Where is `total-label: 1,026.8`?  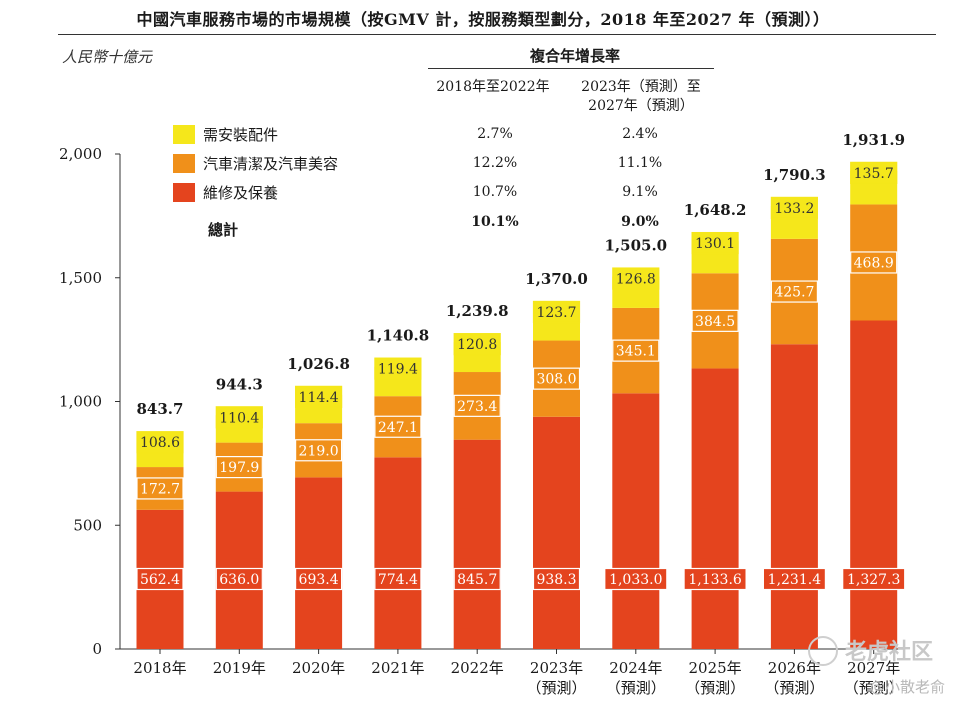
total-label: 1,026.8 is located at coordinates (318, 364).